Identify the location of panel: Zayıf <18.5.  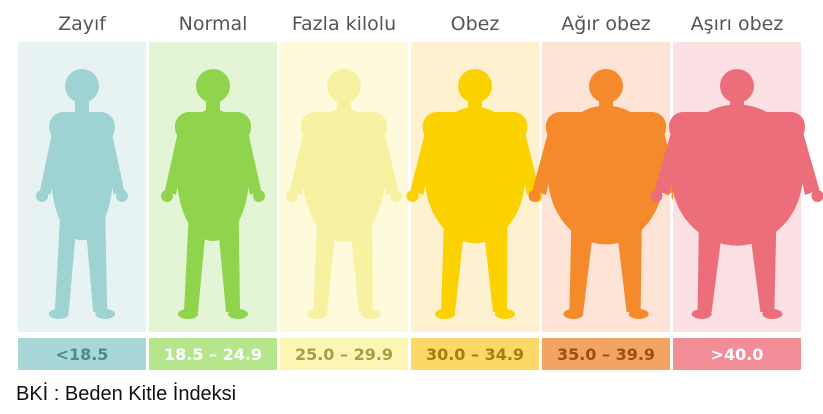
(82, 191).